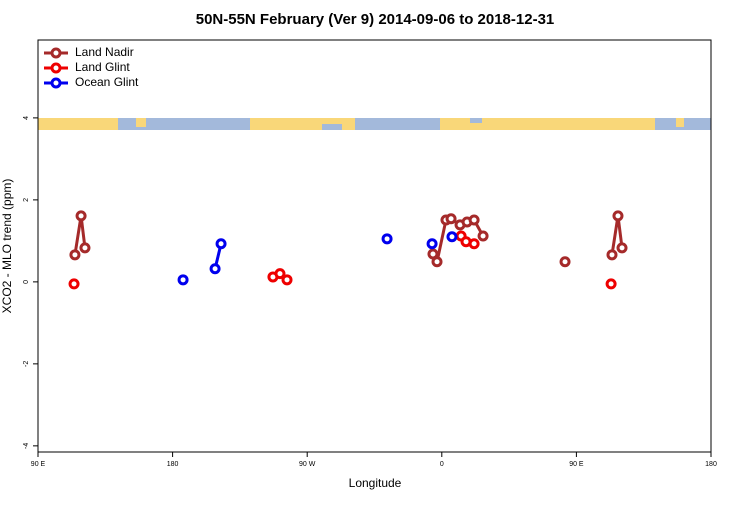  What do you see at coordinates (107, 82) in the screenshot?
I see `legend-label: Ocean Glint` at bounding box center [107, 82].